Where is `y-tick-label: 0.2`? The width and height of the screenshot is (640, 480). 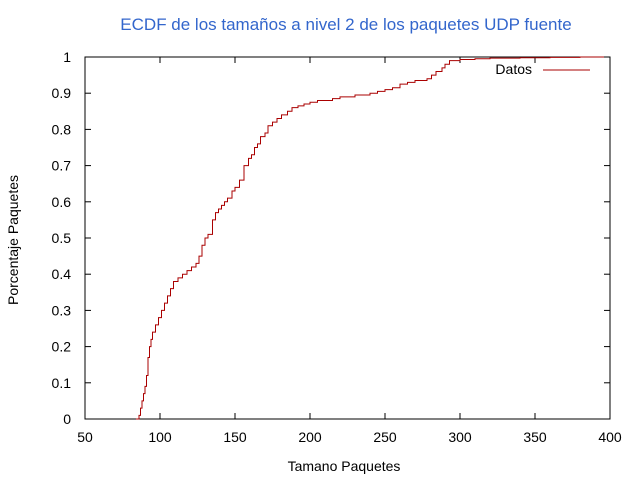 y-tick-label: 0.2 is located at coordinates (62, 347).